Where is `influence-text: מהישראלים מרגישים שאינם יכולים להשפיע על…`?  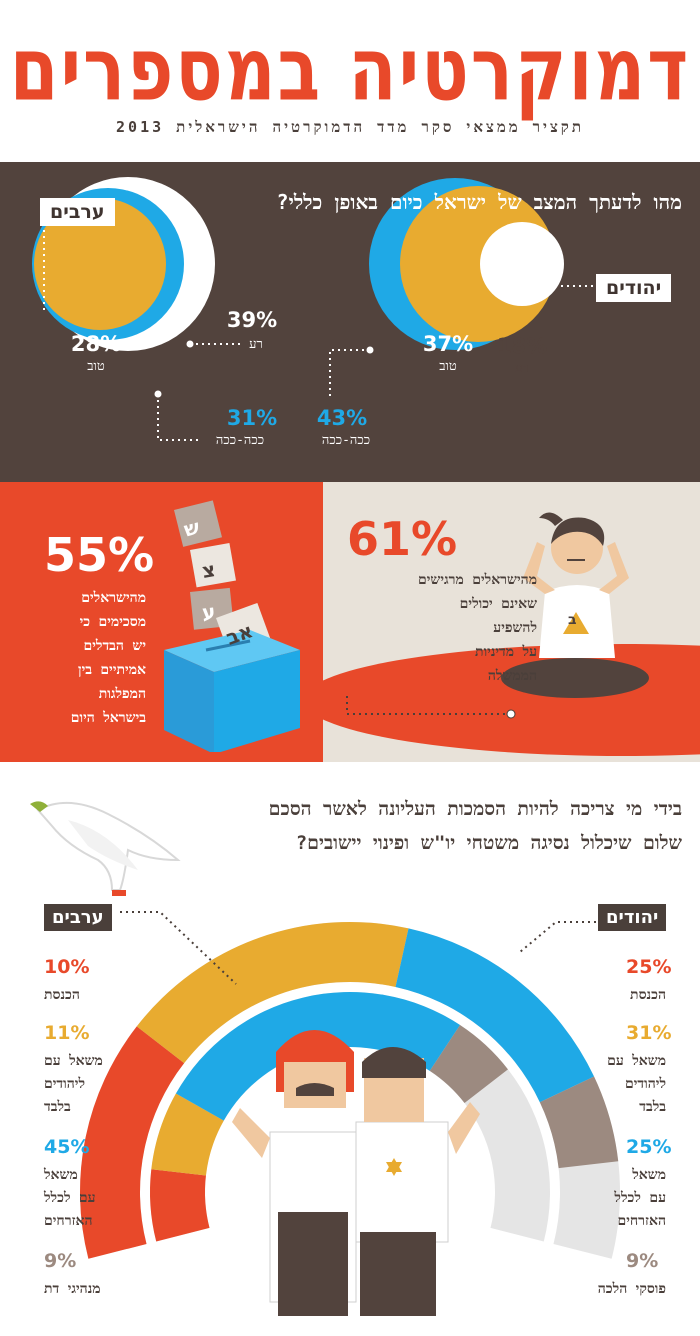
influence-text: מהישראלים מרגישים שאינם יכולים להשפיע על… is located at coordinates (477, 628).